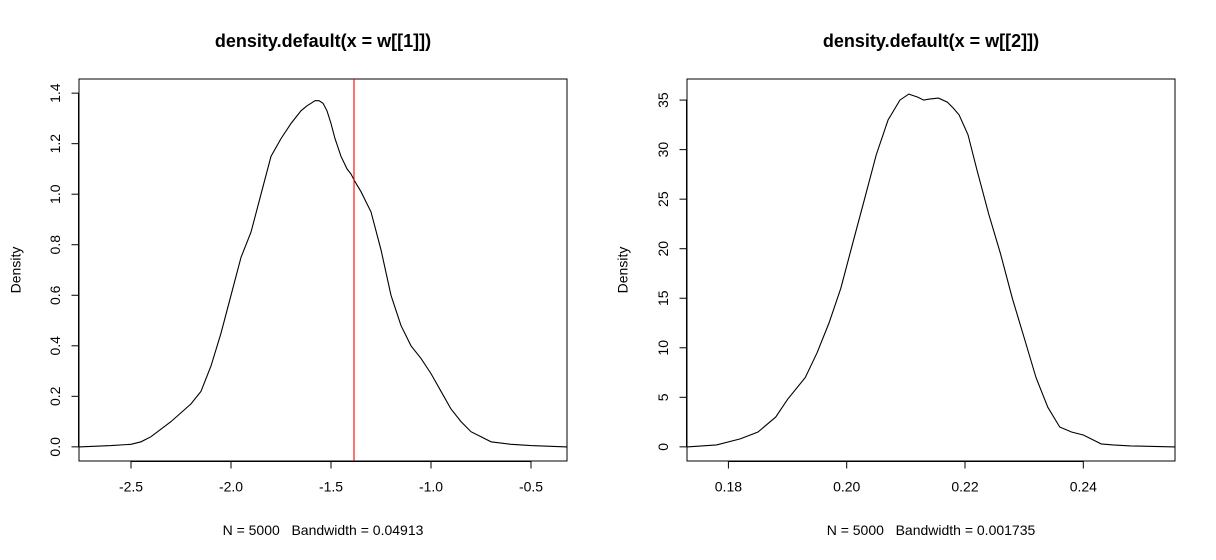 Image resolution: width=1216 pixels, height=560 pixels. Describe the element at coordinates (323, 41) in the screenshot. I see `chart-title: density.default(x = w[[1]])` at that location.